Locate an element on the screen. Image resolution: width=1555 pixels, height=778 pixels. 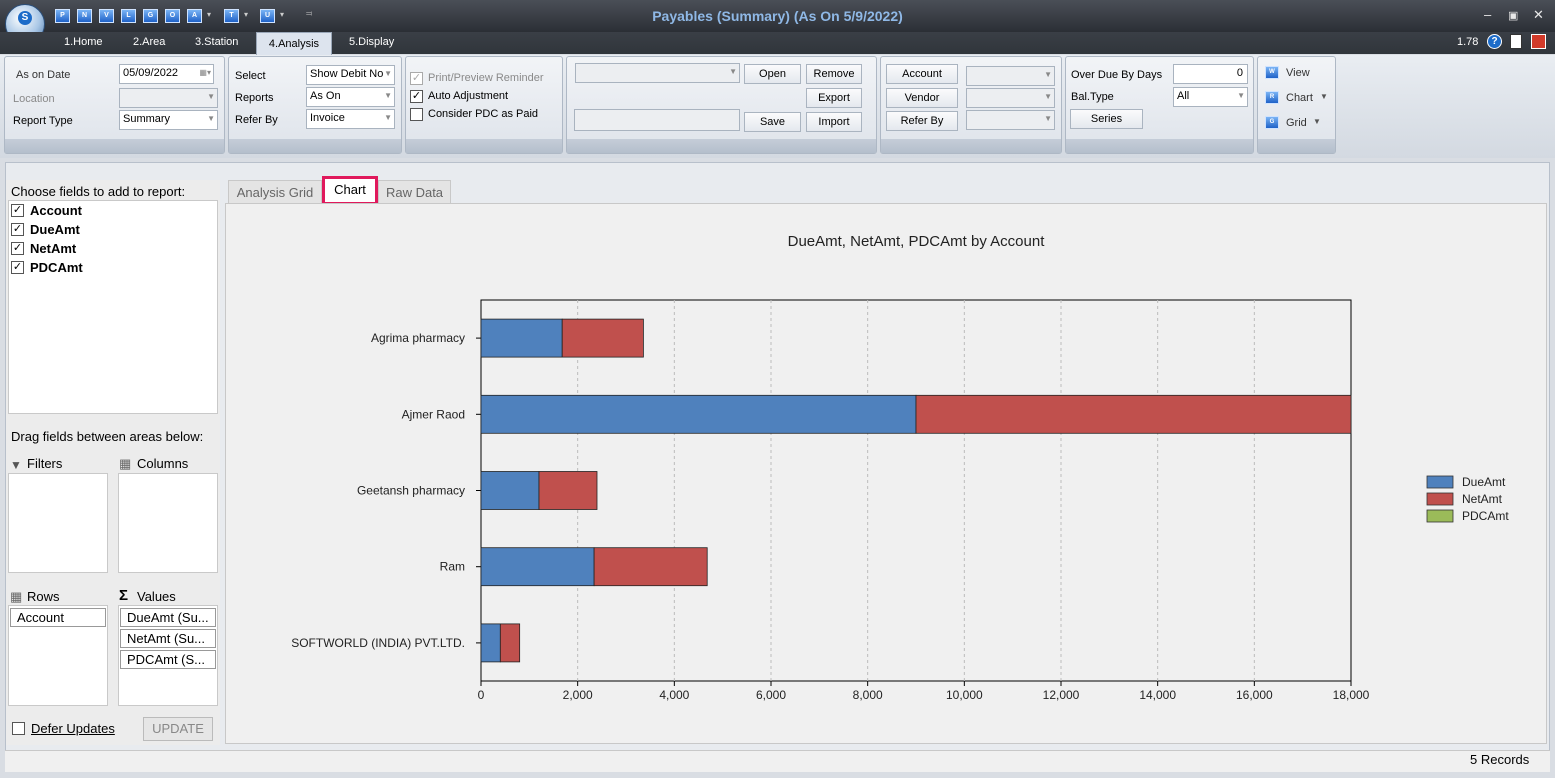
save-button: Save is located at coordinates (772, 122).